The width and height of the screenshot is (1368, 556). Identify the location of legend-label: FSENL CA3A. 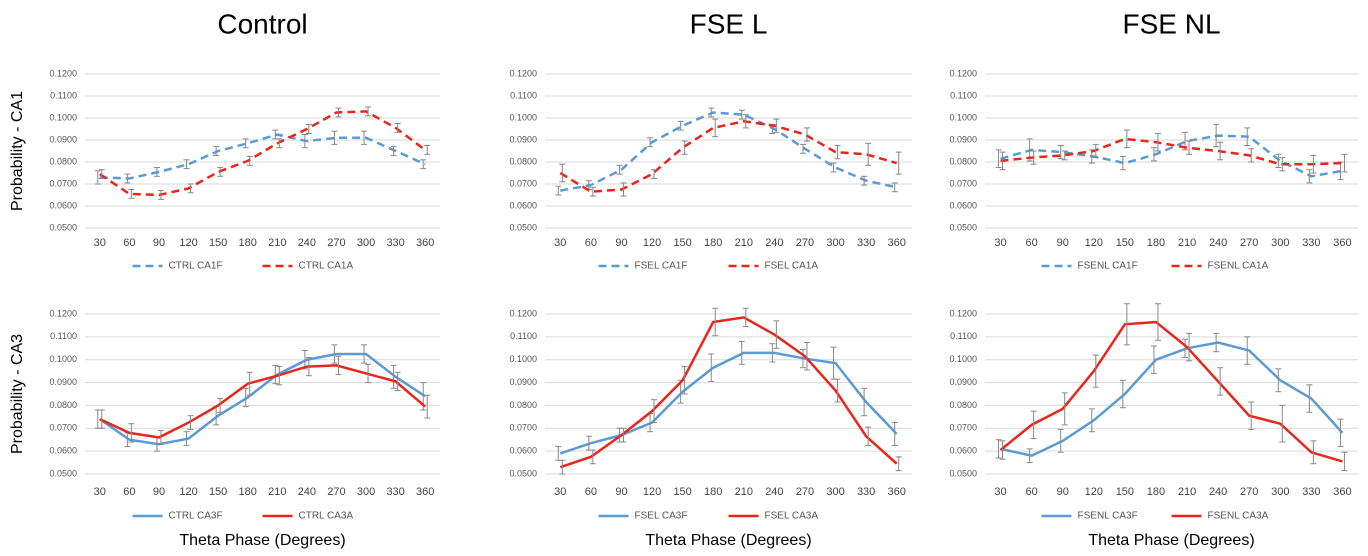
(1238, 516).